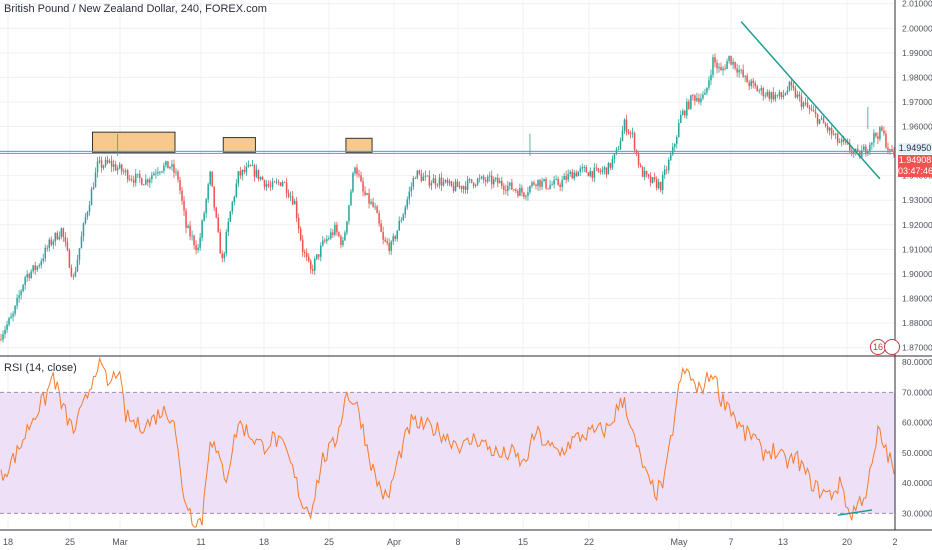 The image size is (932, 550). I want to click on current-price-tag: 1.94908, so click(915, 160).